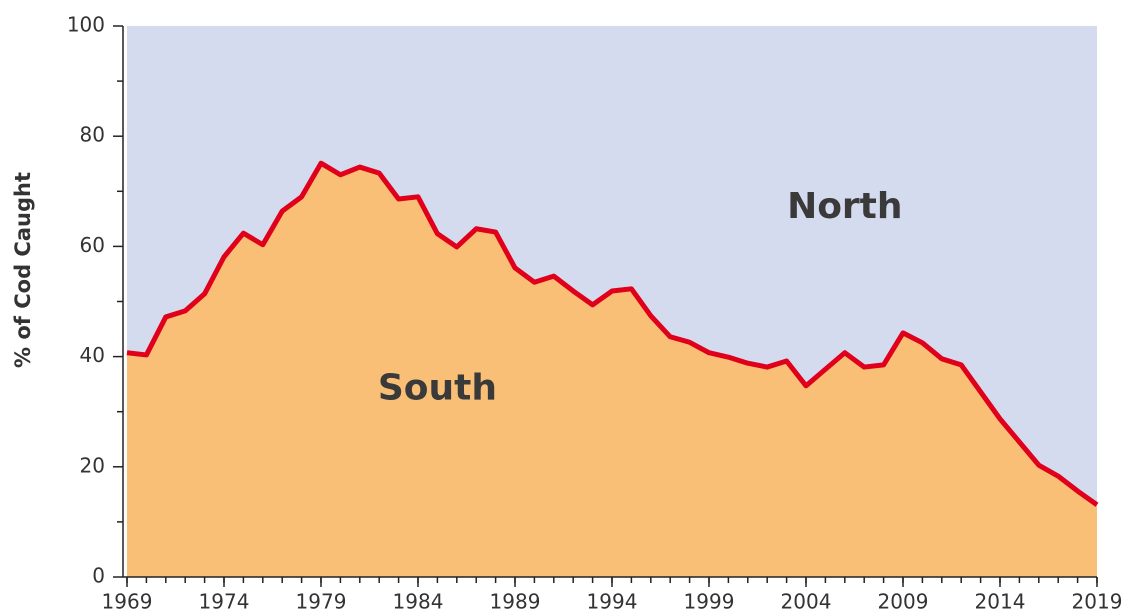  I want to click on series-label: South, so click(437, 388).